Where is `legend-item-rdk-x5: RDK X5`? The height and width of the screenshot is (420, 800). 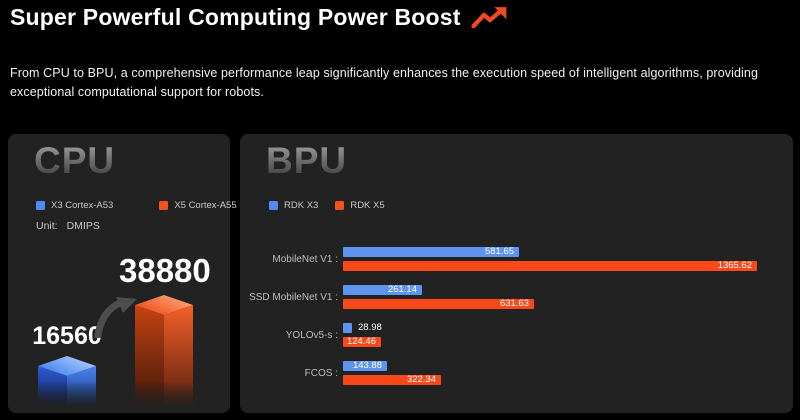
legend-item-rdk-x5: RDK X5 is located at coordinates (360, 205).